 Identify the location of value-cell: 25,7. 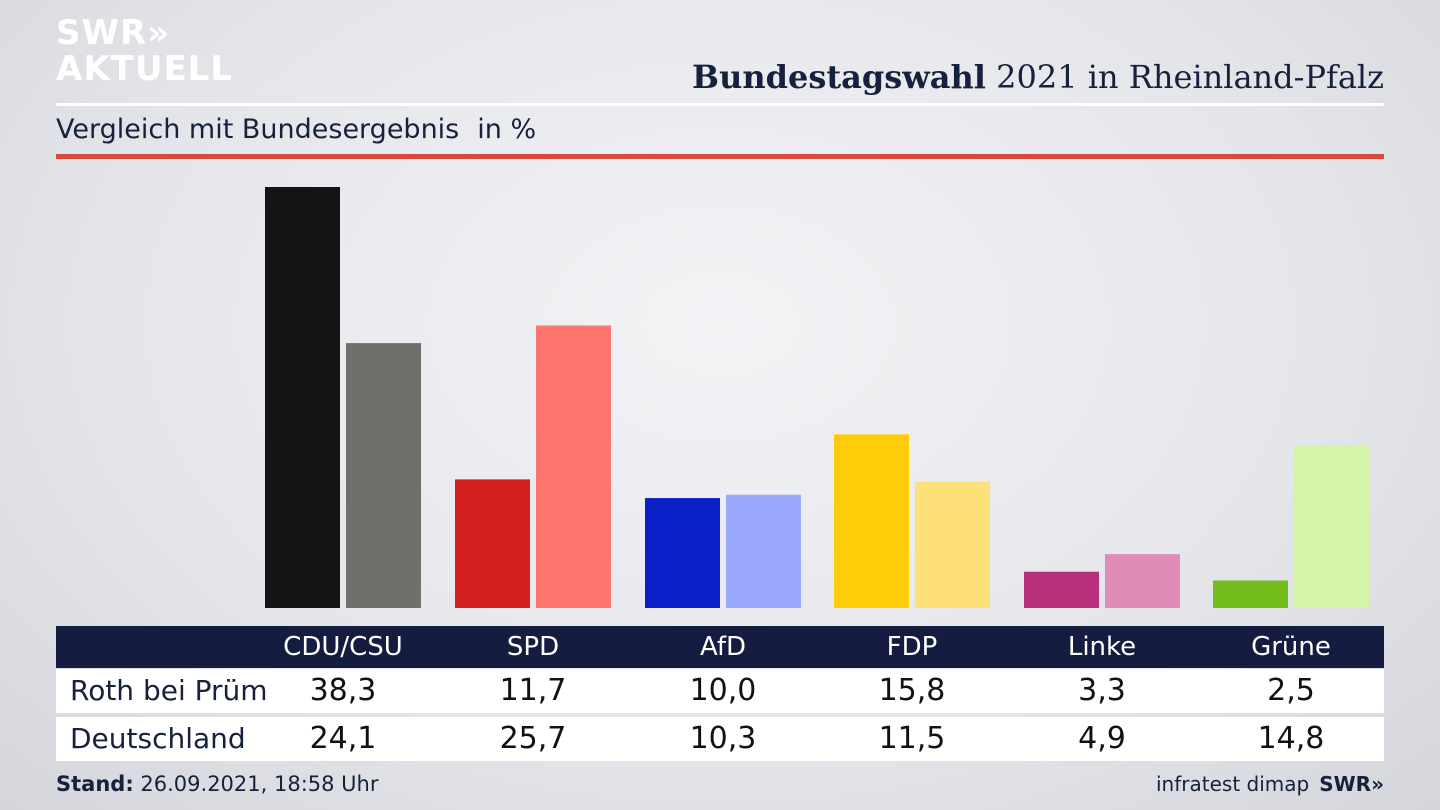
(533, 738).